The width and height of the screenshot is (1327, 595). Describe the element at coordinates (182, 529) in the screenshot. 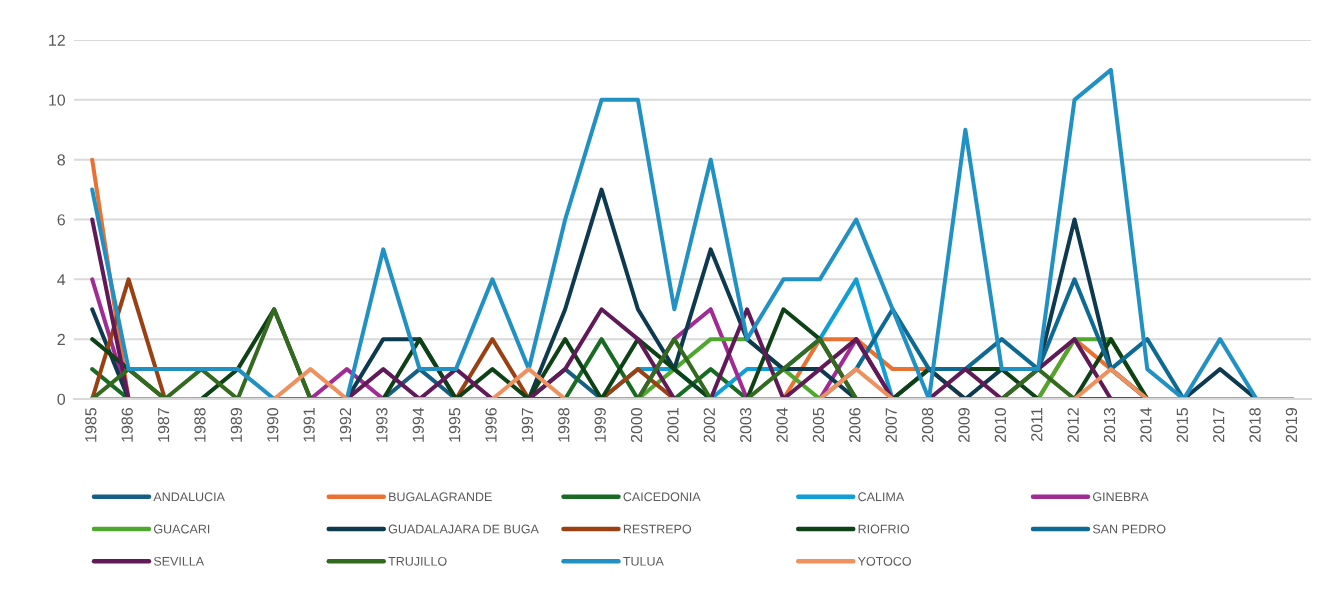

I see `legend-label: GUACARI` at that location.